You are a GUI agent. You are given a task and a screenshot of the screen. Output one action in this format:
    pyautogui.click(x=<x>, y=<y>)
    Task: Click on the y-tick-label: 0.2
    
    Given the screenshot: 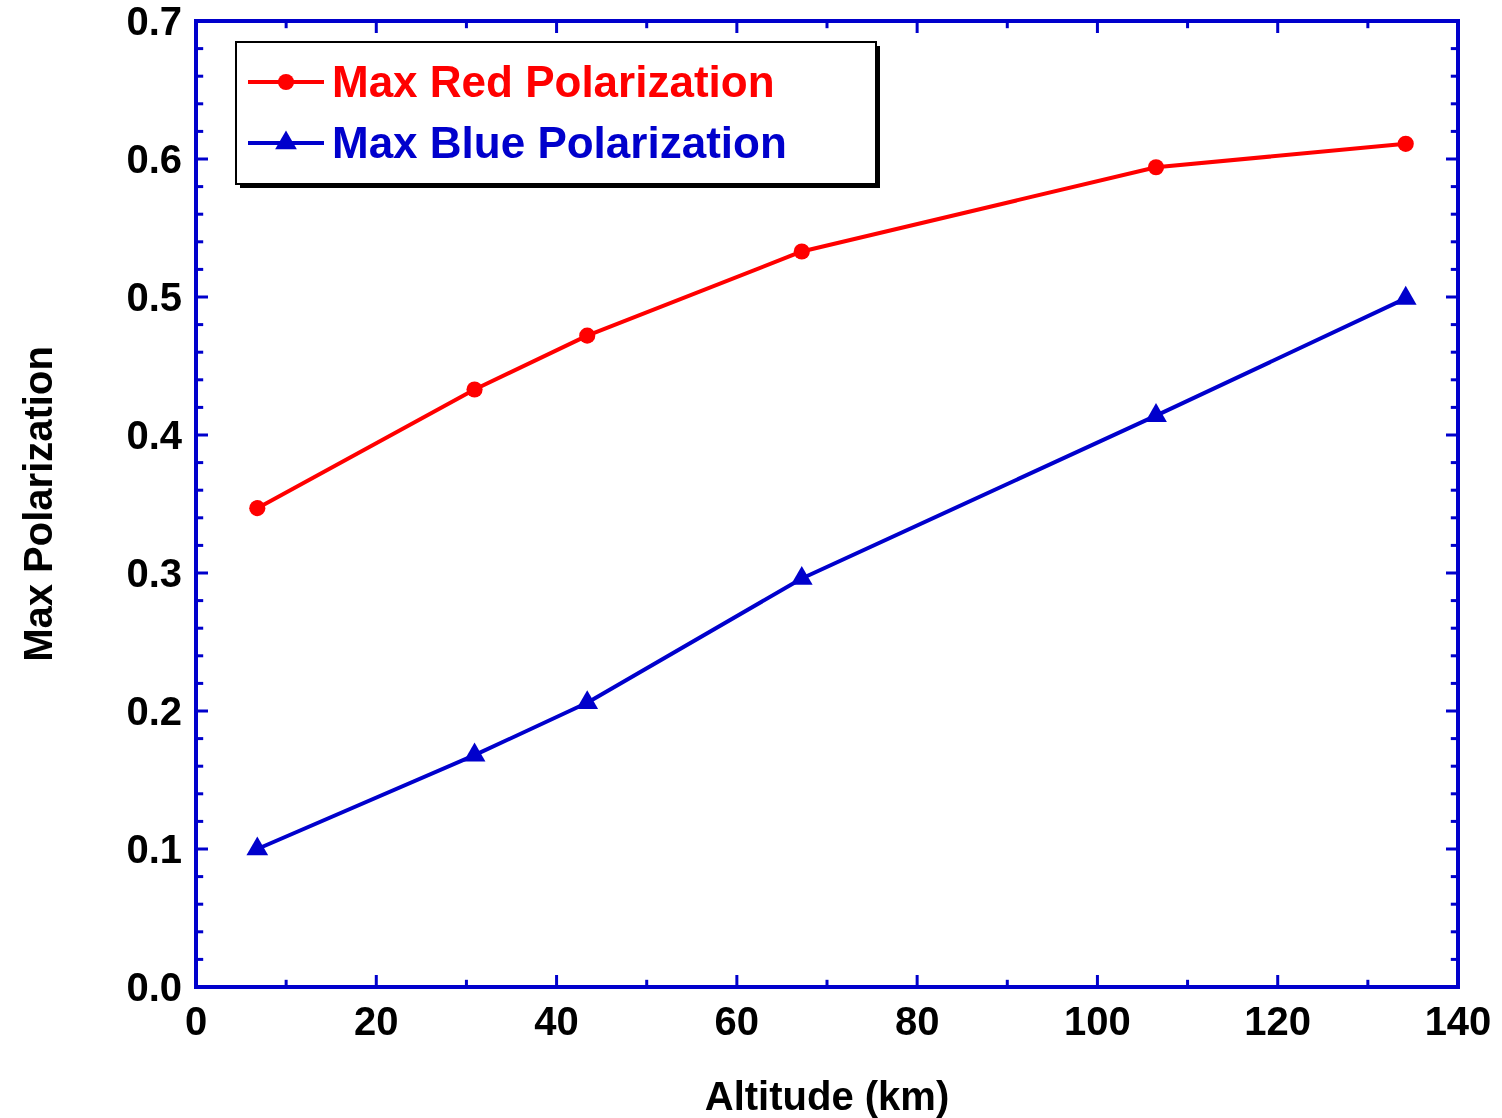 What is the action you would take?
    pyautogui.click(x=154, y=711)
    